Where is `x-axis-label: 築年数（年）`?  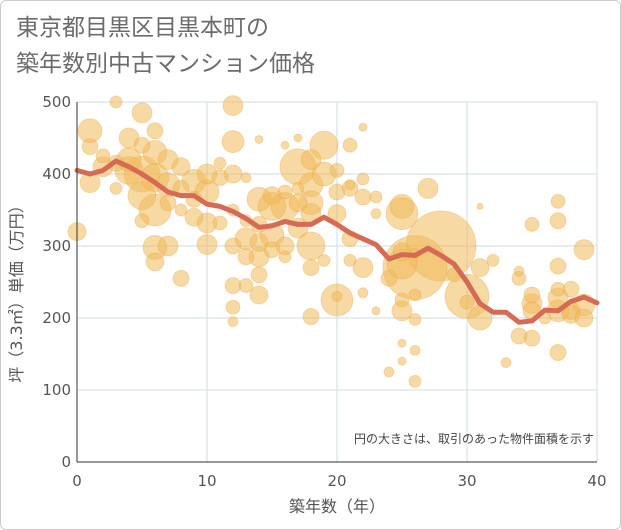 x-axis-label: 築年数（年） is located at coordinates (337, 506).